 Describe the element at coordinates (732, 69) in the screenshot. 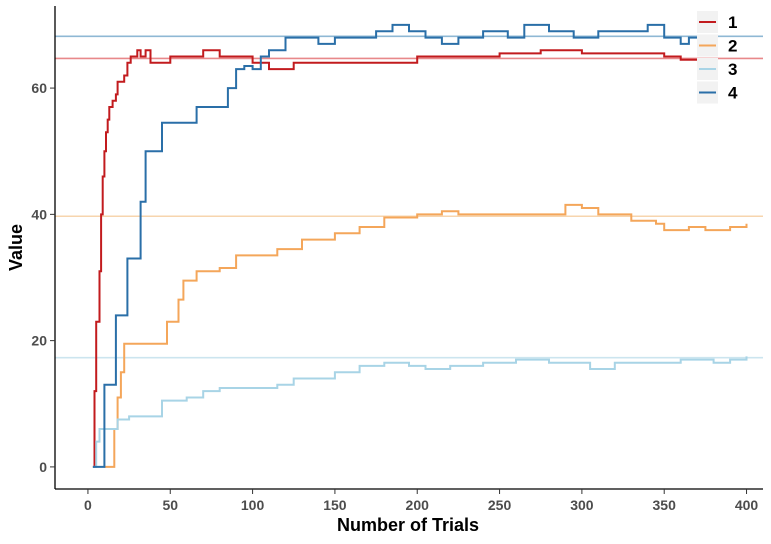

I see `legend-label-3: 3` at that location.